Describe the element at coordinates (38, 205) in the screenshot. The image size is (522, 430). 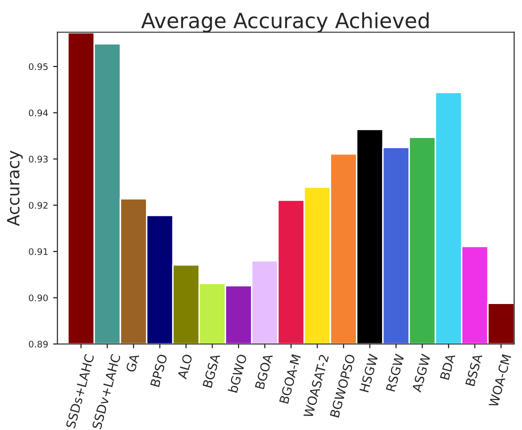
I see `y-tick-label: 0.92` at that location.